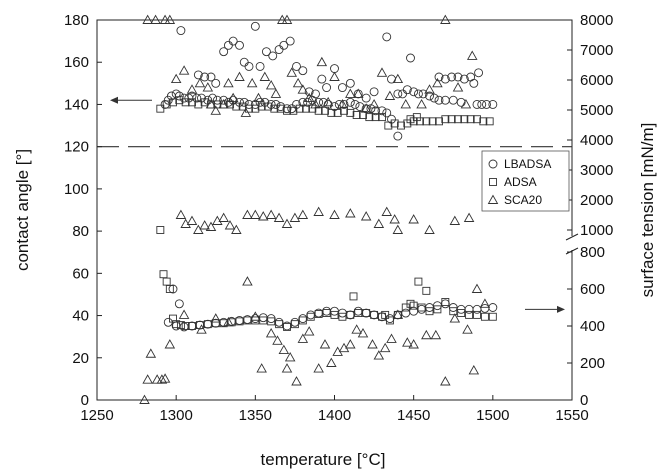  What do you see at coordinates (596, 200) in the screenshot?
I see `y-right-tick-label: 2000` at bounding box center [596, 200].